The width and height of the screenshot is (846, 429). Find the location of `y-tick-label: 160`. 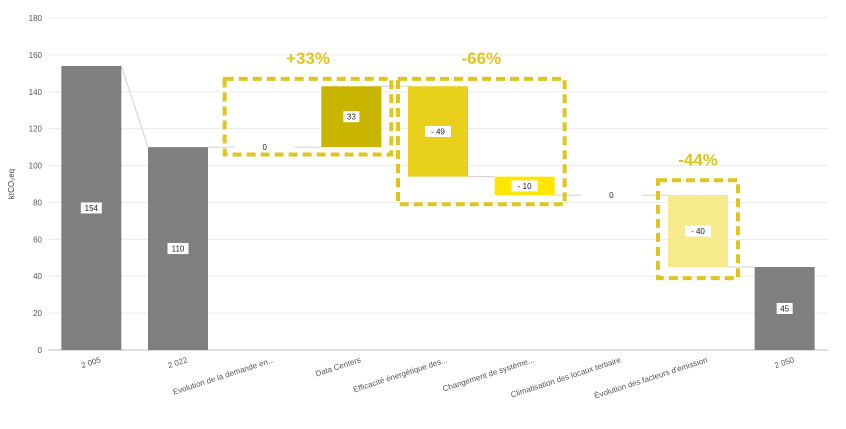

y-tick-label: 160 is located at coordinates (36, 55).